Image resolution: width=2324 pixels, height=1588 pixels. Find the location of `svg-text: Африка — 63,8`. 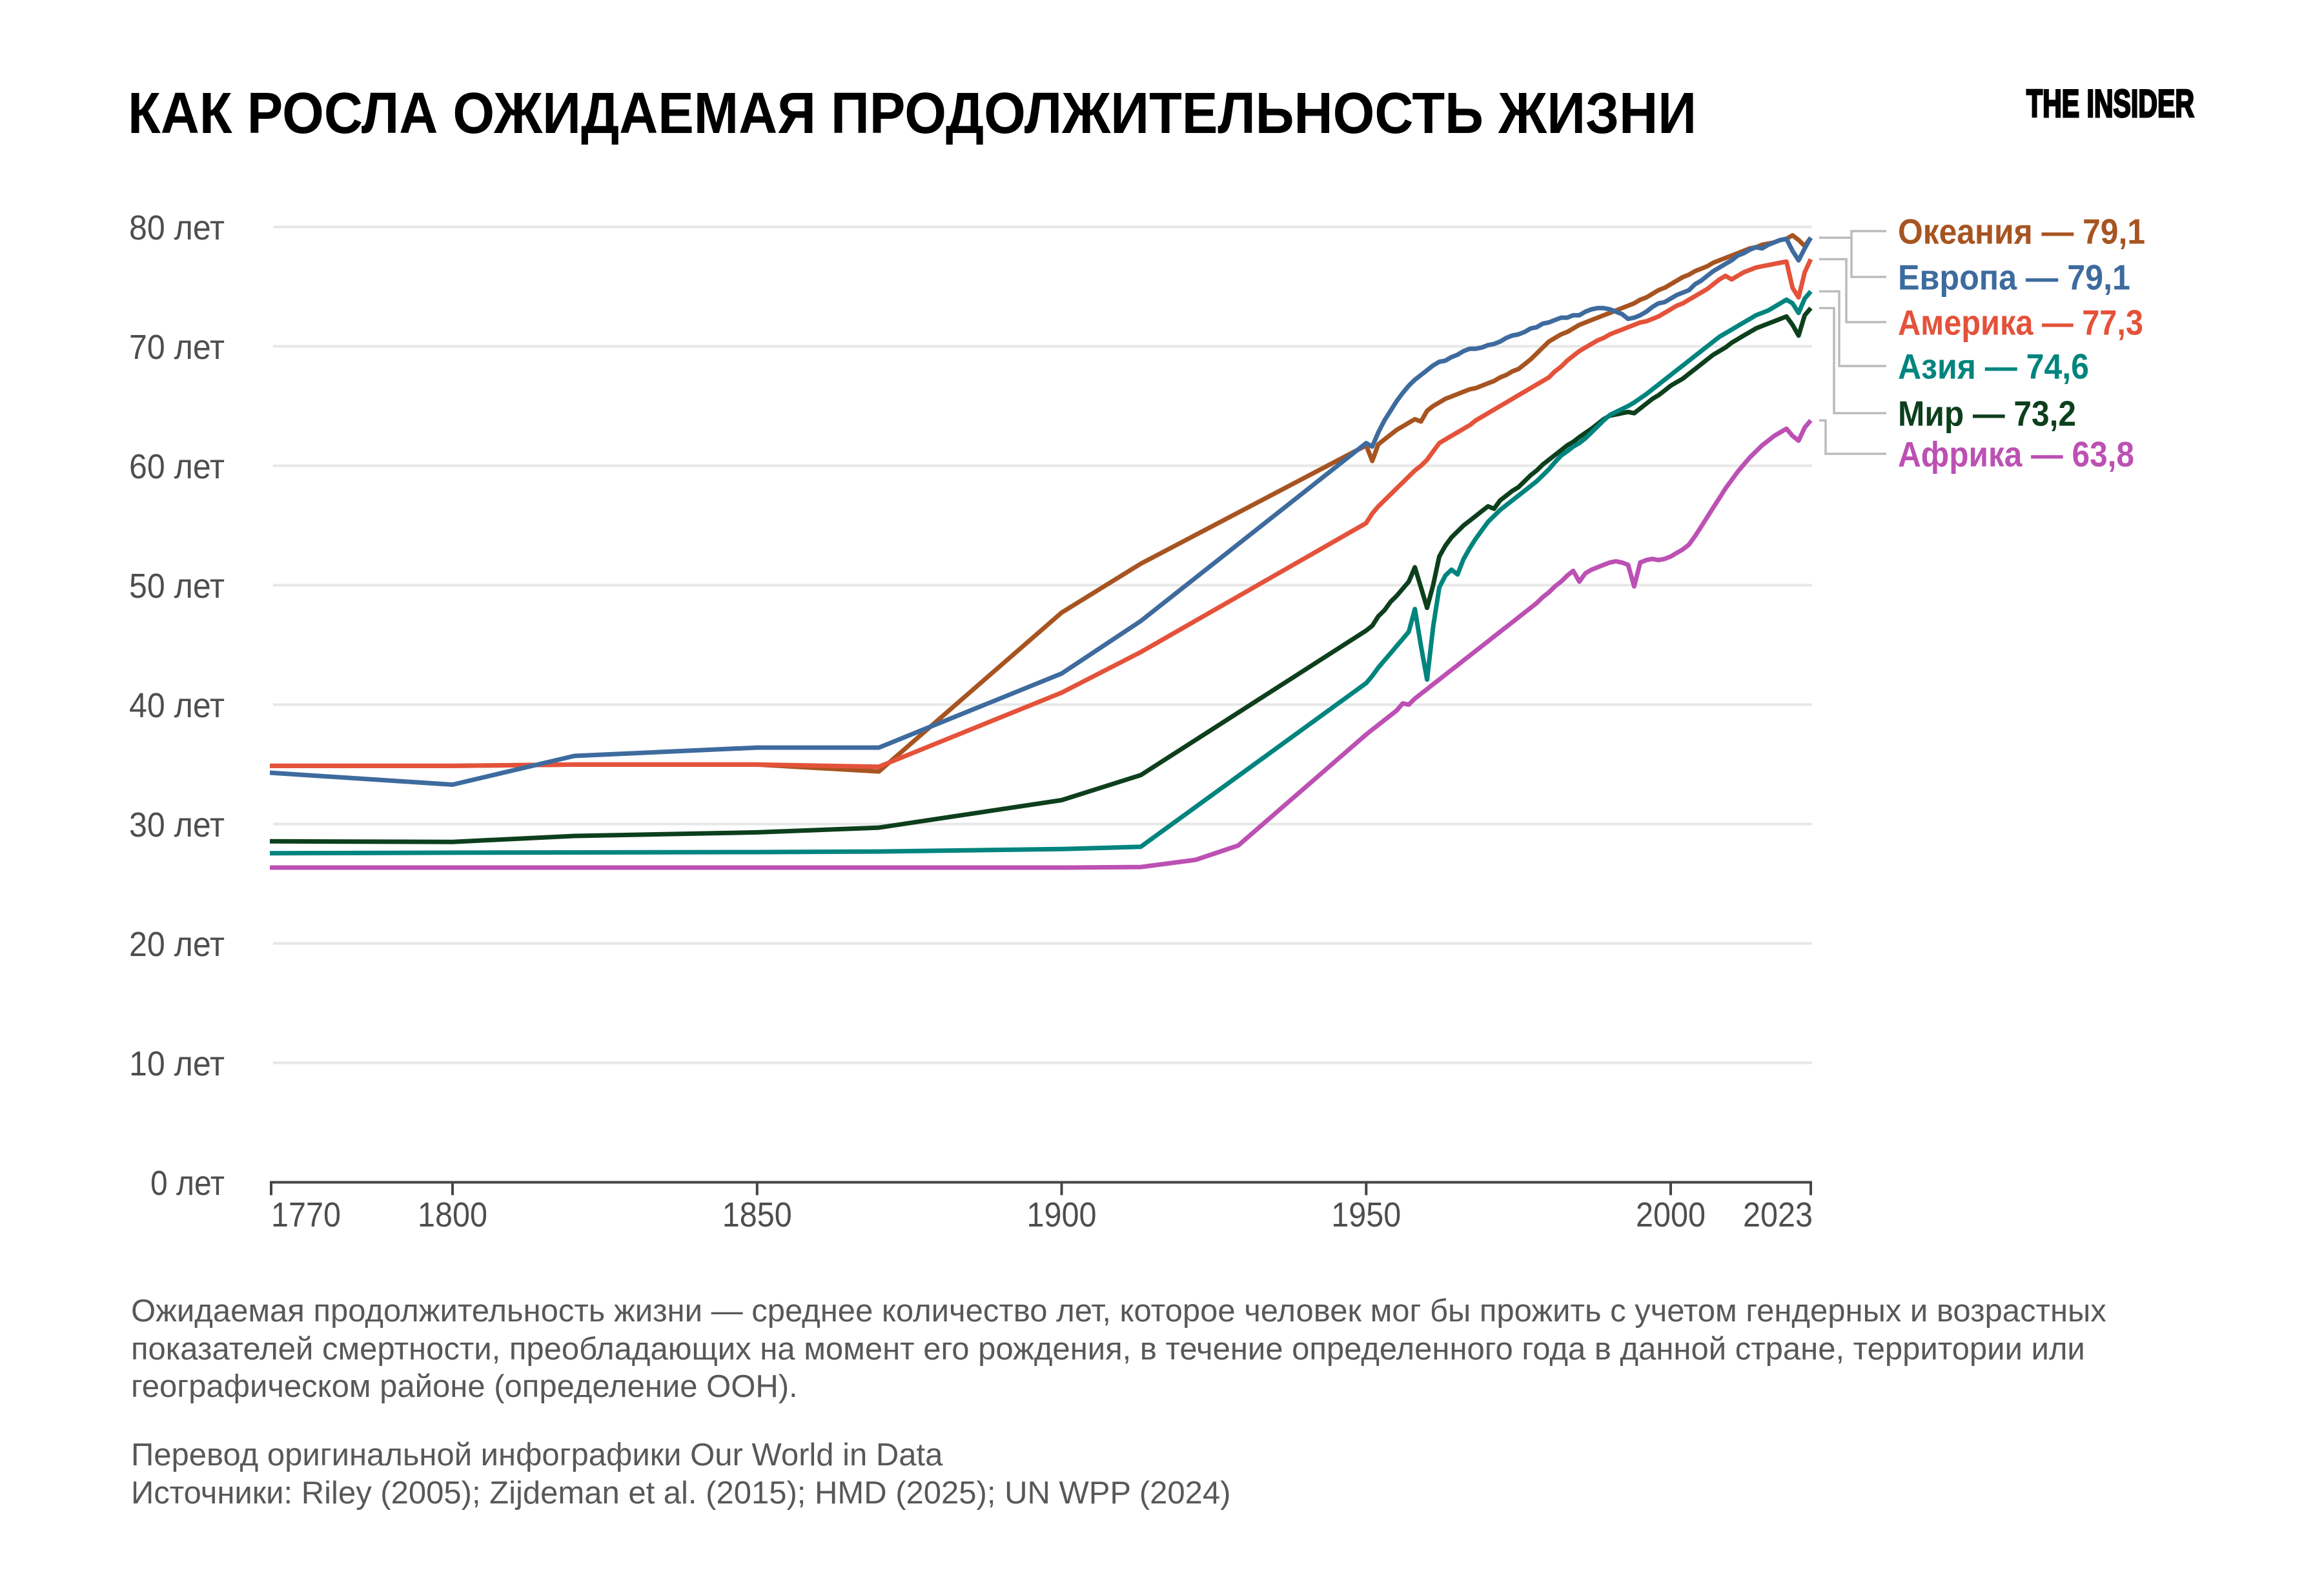

svg-text: Африка — 63,8 is located at coordinates (2016, 454).